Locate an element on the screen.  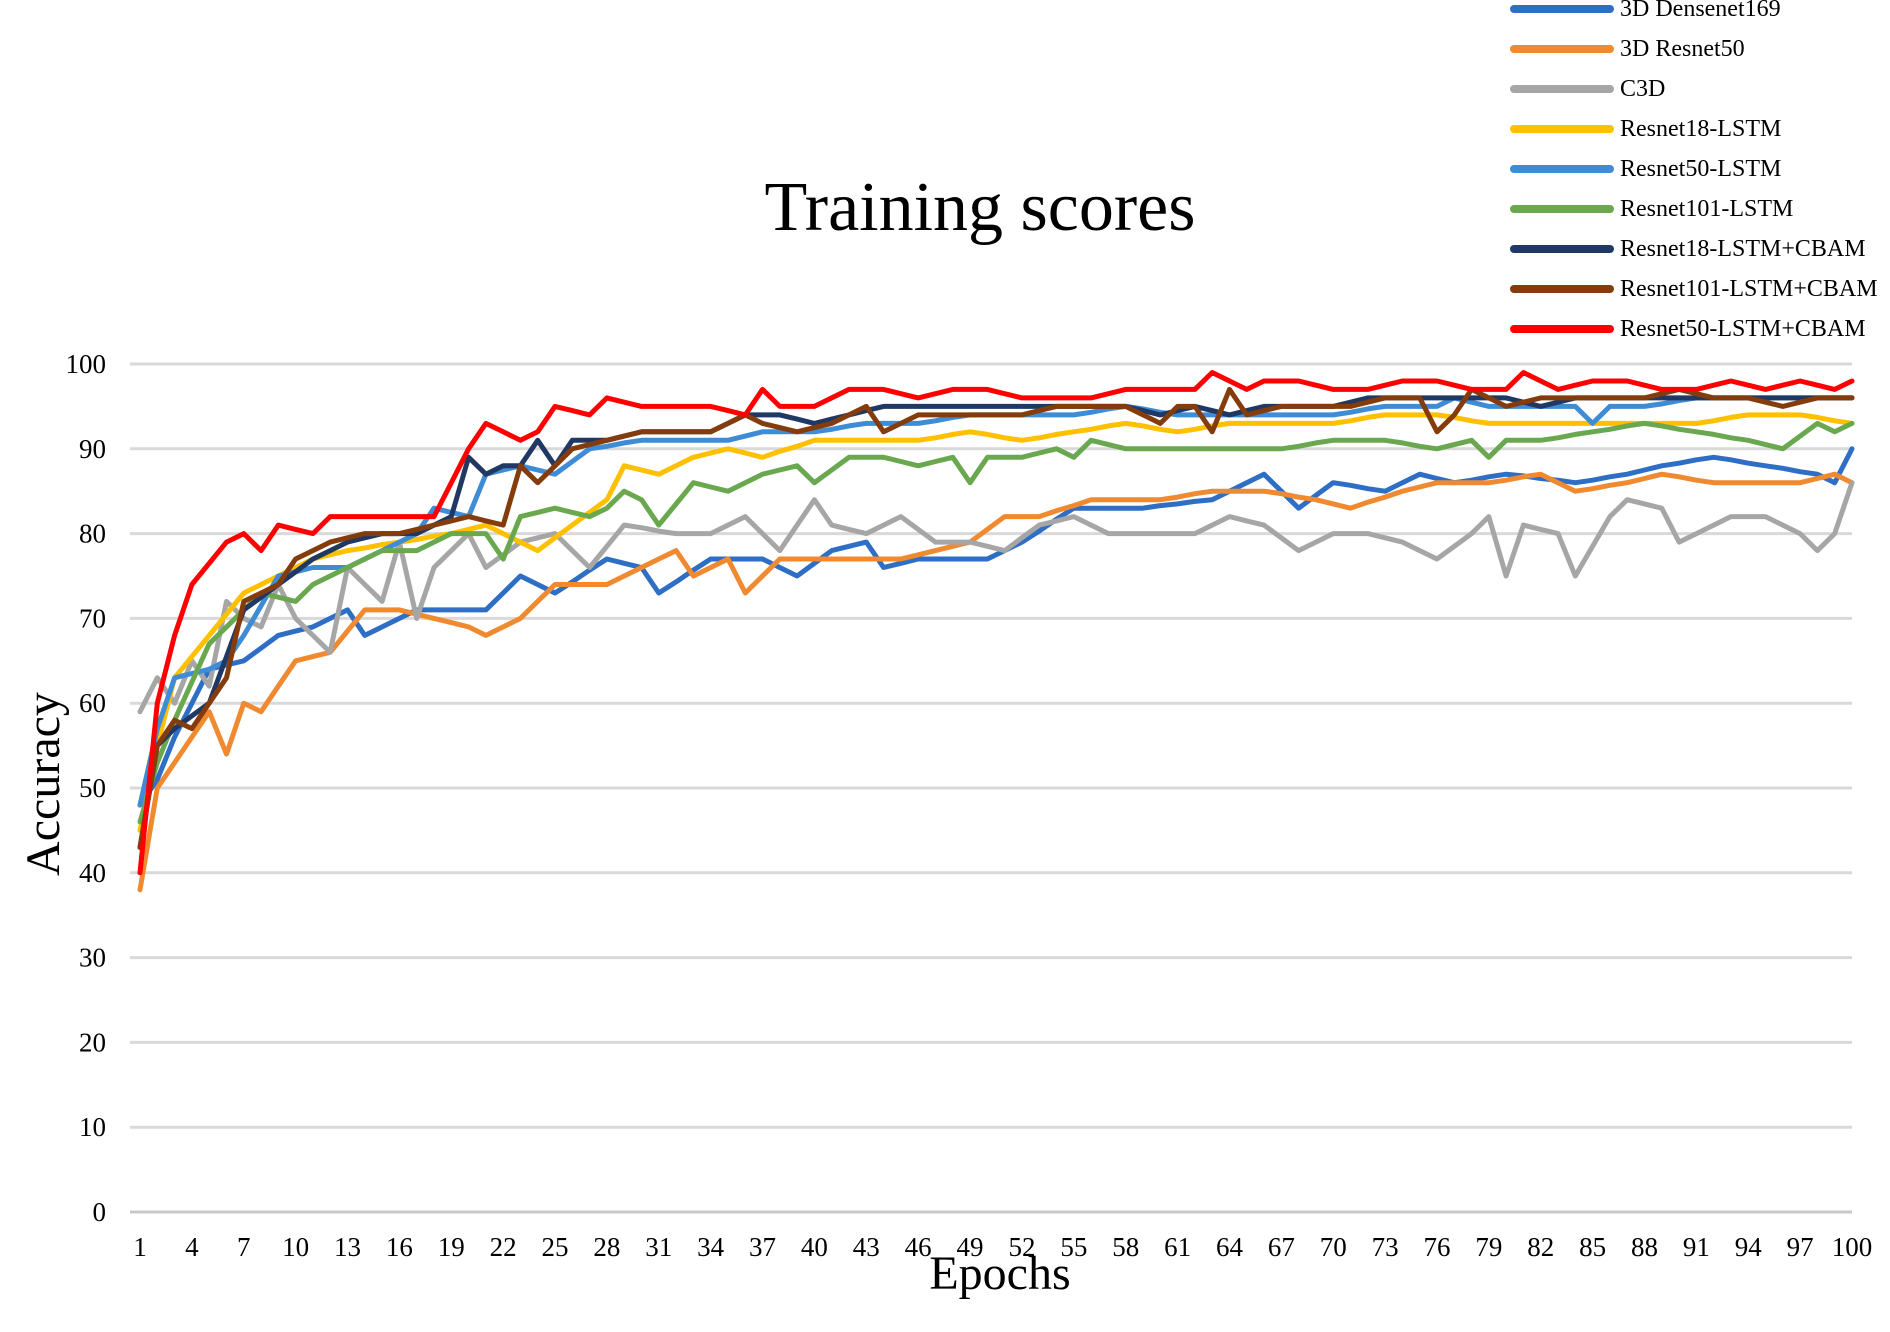
x-tick-label: 61 is located at coordinates (1177, 1247).